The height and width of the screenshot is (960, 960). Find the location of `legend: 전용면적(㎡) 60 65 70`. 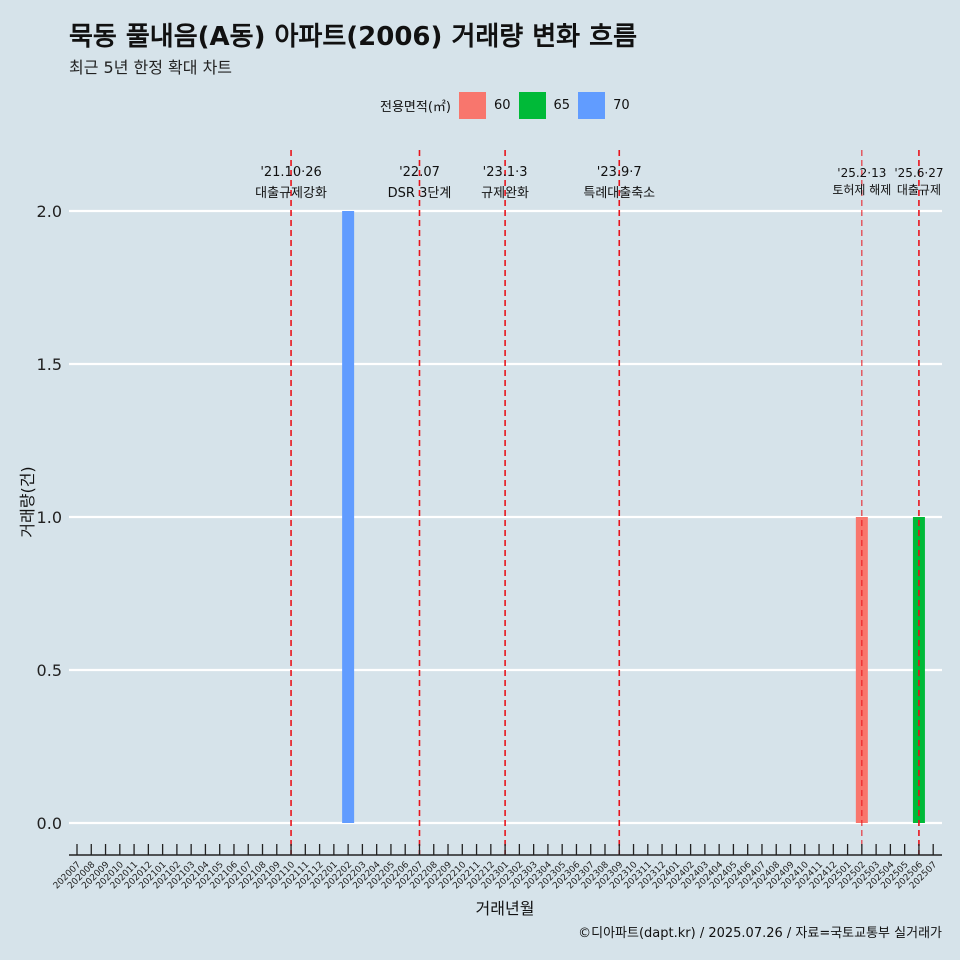

legend: 전용면적(㎡) 60 65 70 is located at coordinates (509, 105).